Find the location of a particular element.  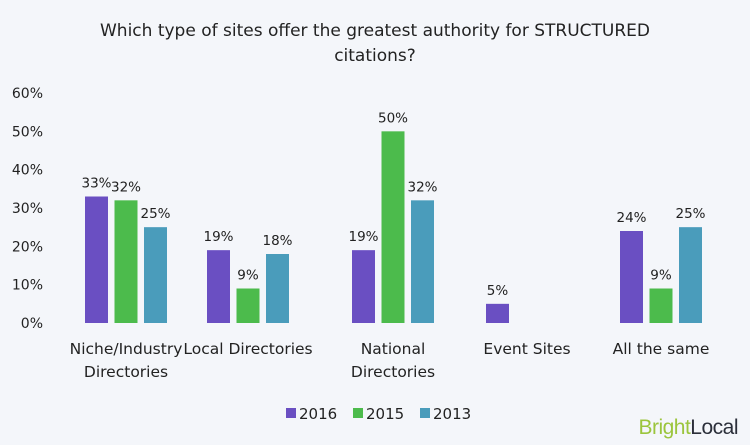

x-tick-label: Event Sites is located at coordinates (526, 349).